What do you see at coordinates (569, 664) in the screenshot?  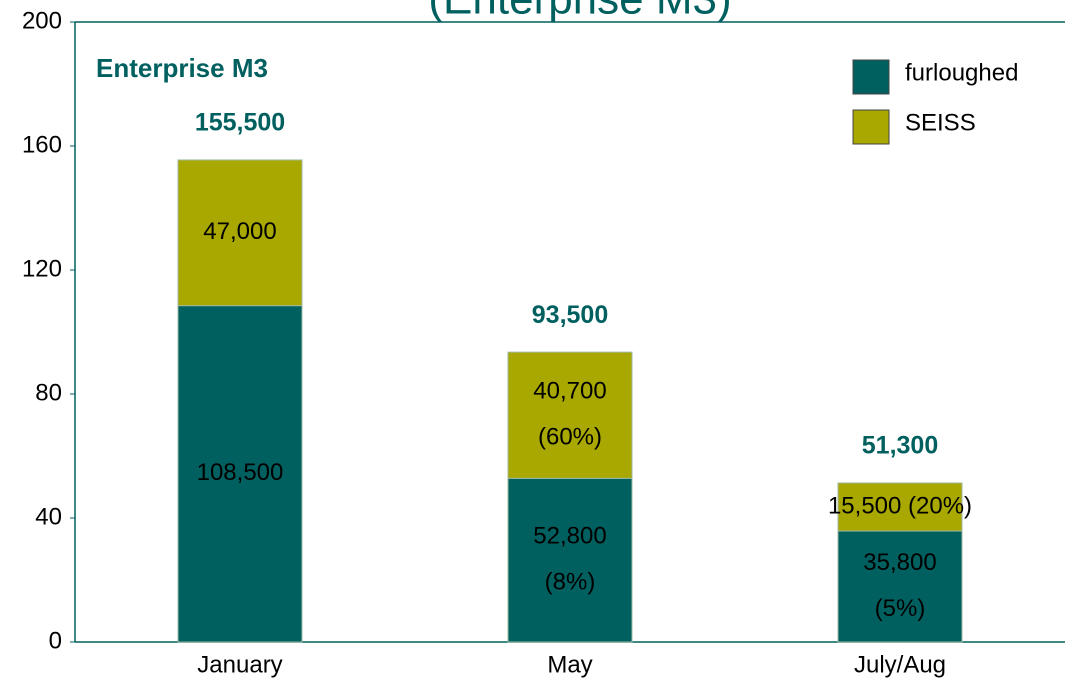 I see `x-tick-label: May` at bounding box center [569, 664].